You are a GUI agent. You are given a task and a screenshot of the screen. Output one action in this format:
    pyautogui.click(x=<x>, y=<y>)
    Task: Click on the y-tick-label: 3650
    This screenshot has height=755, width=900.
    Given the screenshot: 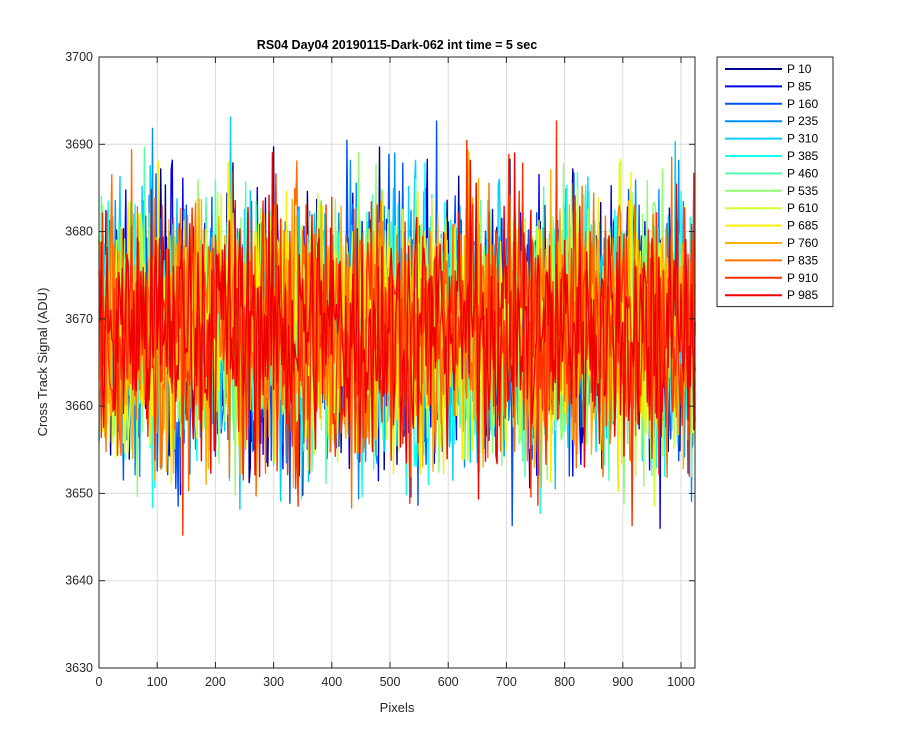 What is the action you would take?
    pyautogui.click(x=79, y=493)
    